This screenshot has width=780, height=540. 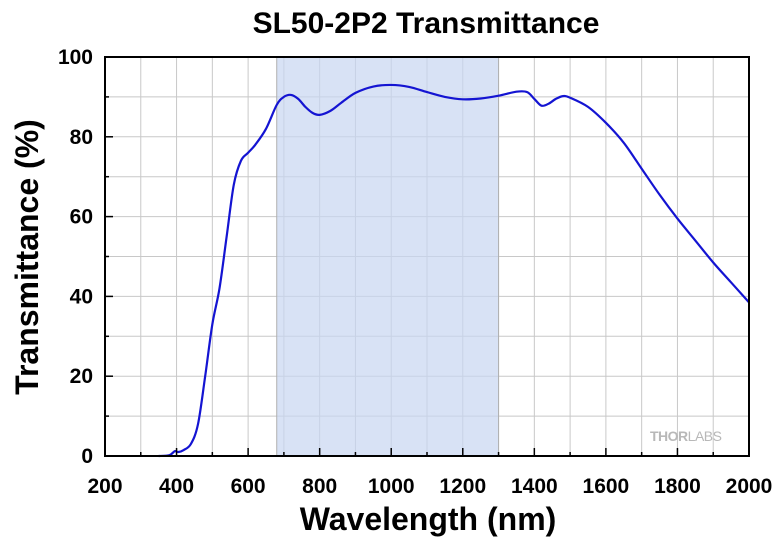 I want to click on x-tick-label: 1000, so click(x=391, y=486).